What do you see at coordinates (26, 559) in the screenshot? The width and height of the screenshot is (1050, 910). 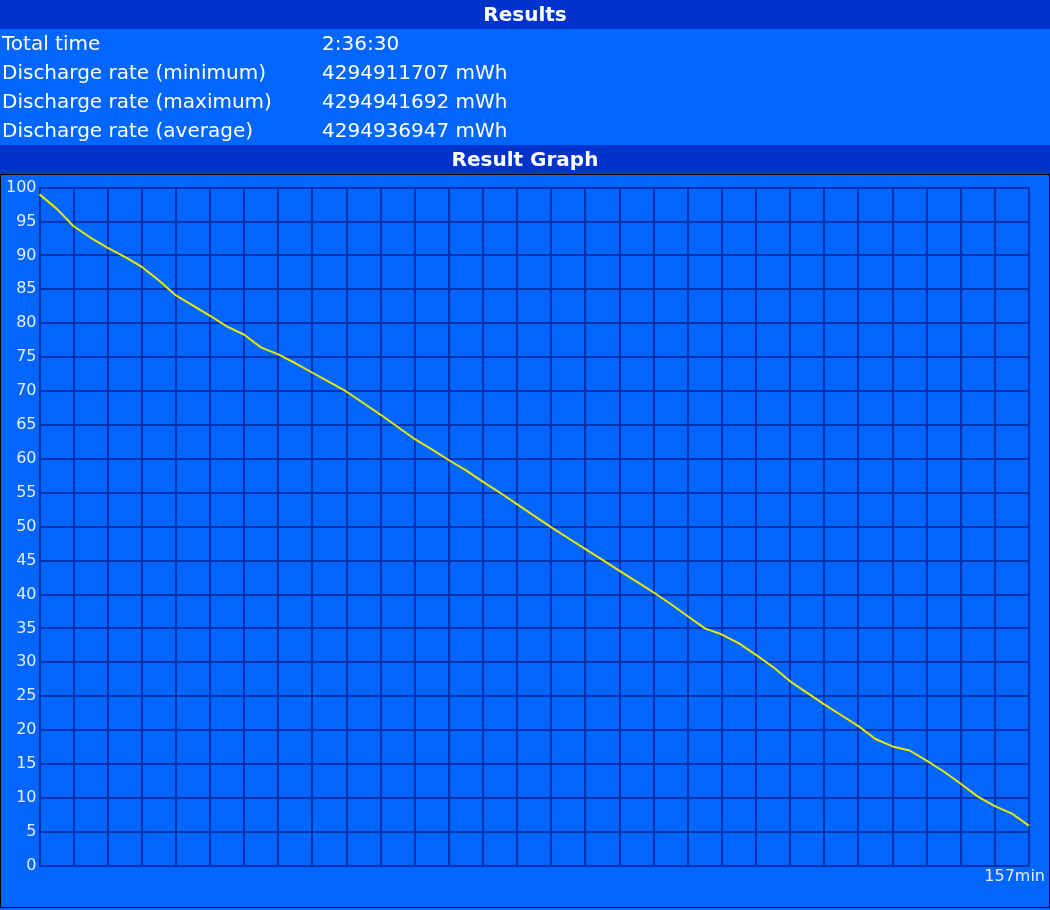 I see `y-tick-label: 45` at bounding box center [26, 559].